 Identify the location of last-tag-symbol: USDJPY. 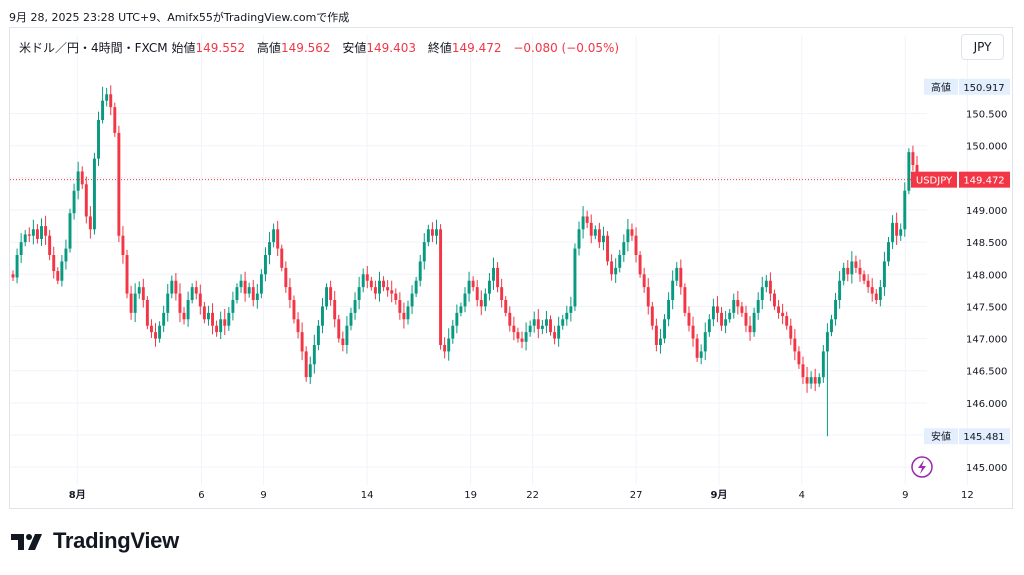
(934, 181).